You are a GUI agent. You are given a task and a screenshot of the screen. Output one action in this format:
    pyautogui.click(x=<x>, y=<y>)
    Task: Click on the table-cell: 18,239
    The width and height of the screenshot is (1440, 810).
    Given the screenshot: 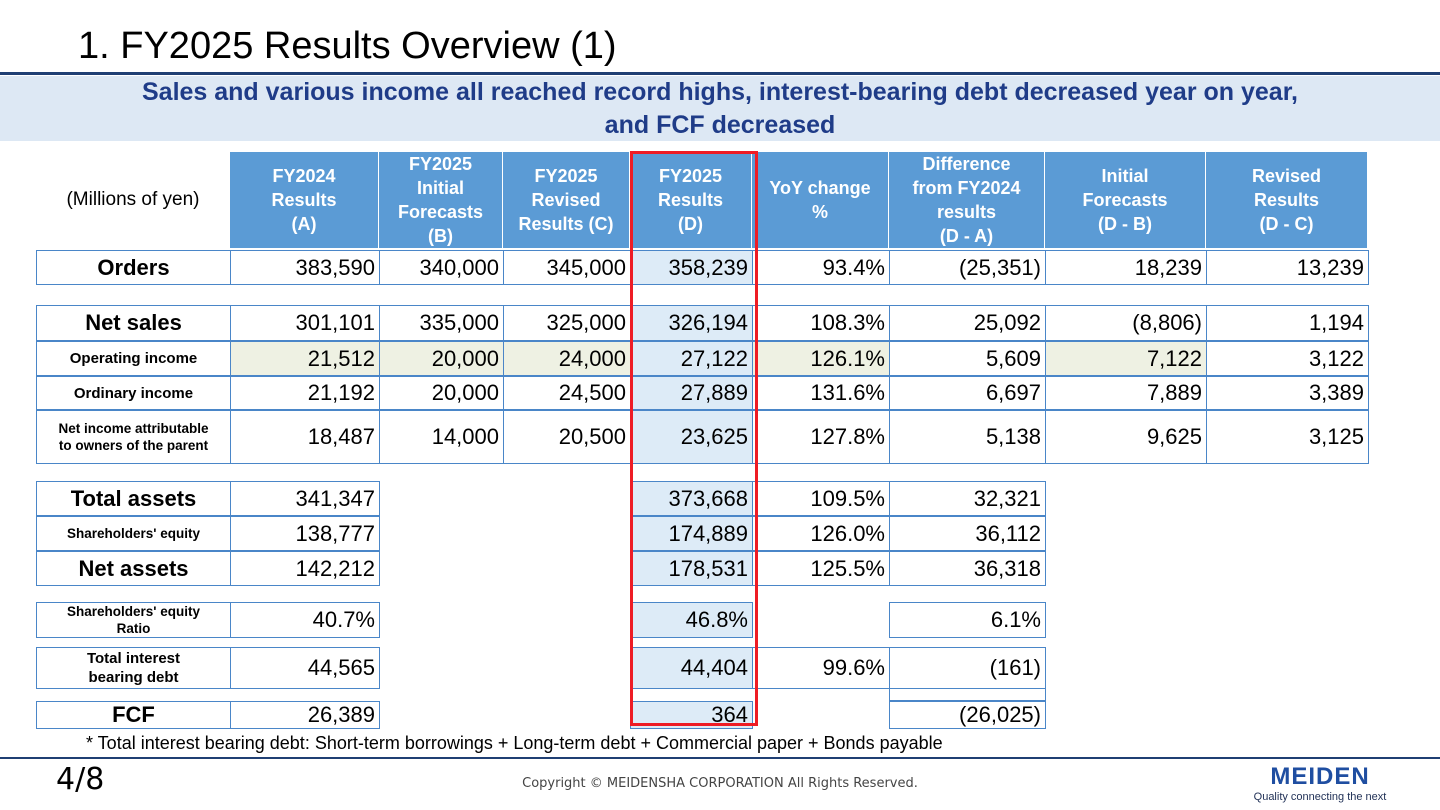 What is the action you would take?
    pyautogui.click(x=1126, y=267)
    